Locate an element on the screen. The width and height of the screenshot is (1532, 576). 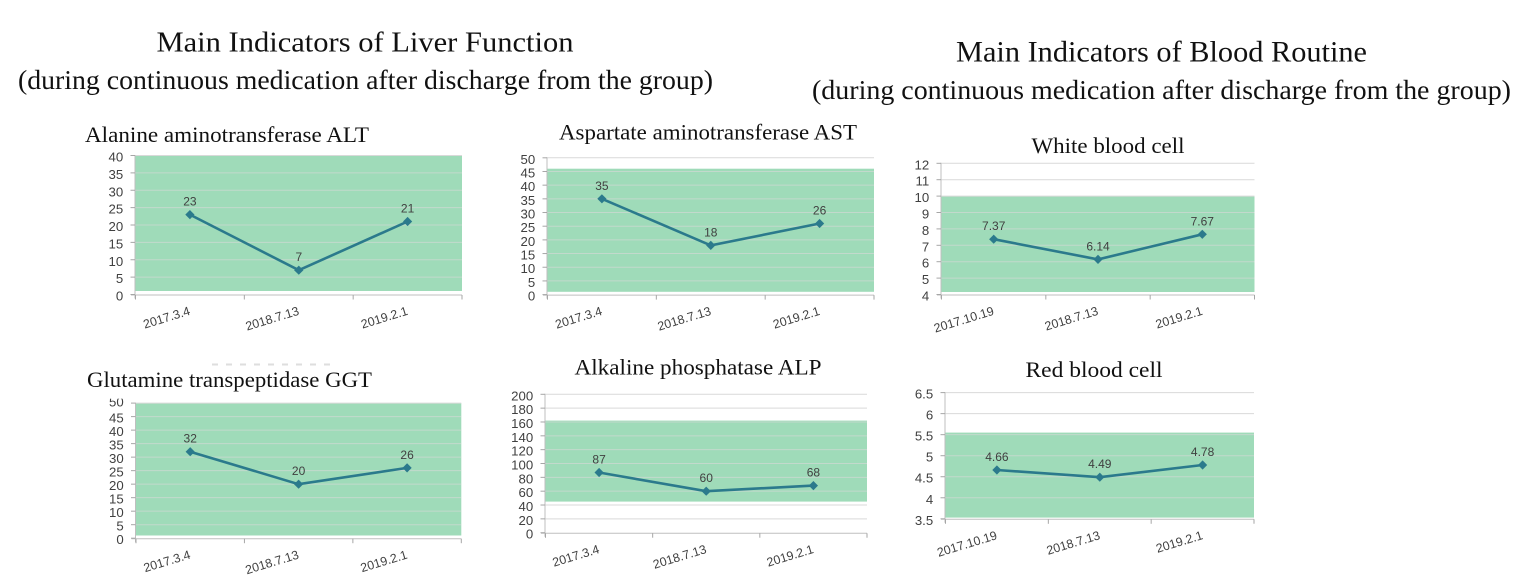
svg-text: 6.5 is located at coordinates (924, 394).